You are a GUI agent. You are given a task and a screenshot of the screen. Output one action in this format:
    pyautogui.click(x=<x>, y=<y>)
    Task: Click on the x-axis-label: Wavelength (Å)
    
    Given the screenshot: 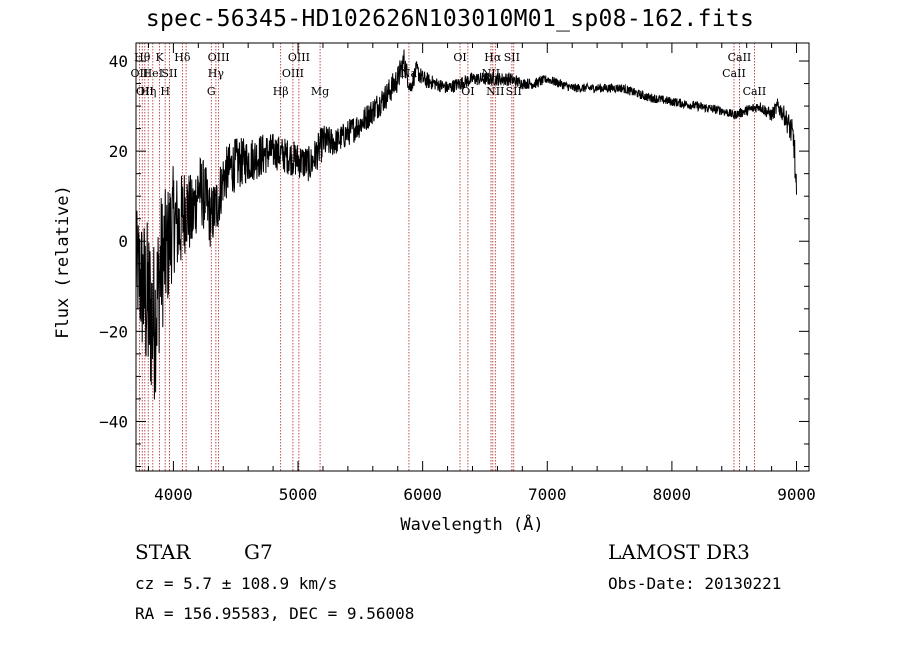 What is the action you would take?
    pyautogui.click(x=471, y=524)
    